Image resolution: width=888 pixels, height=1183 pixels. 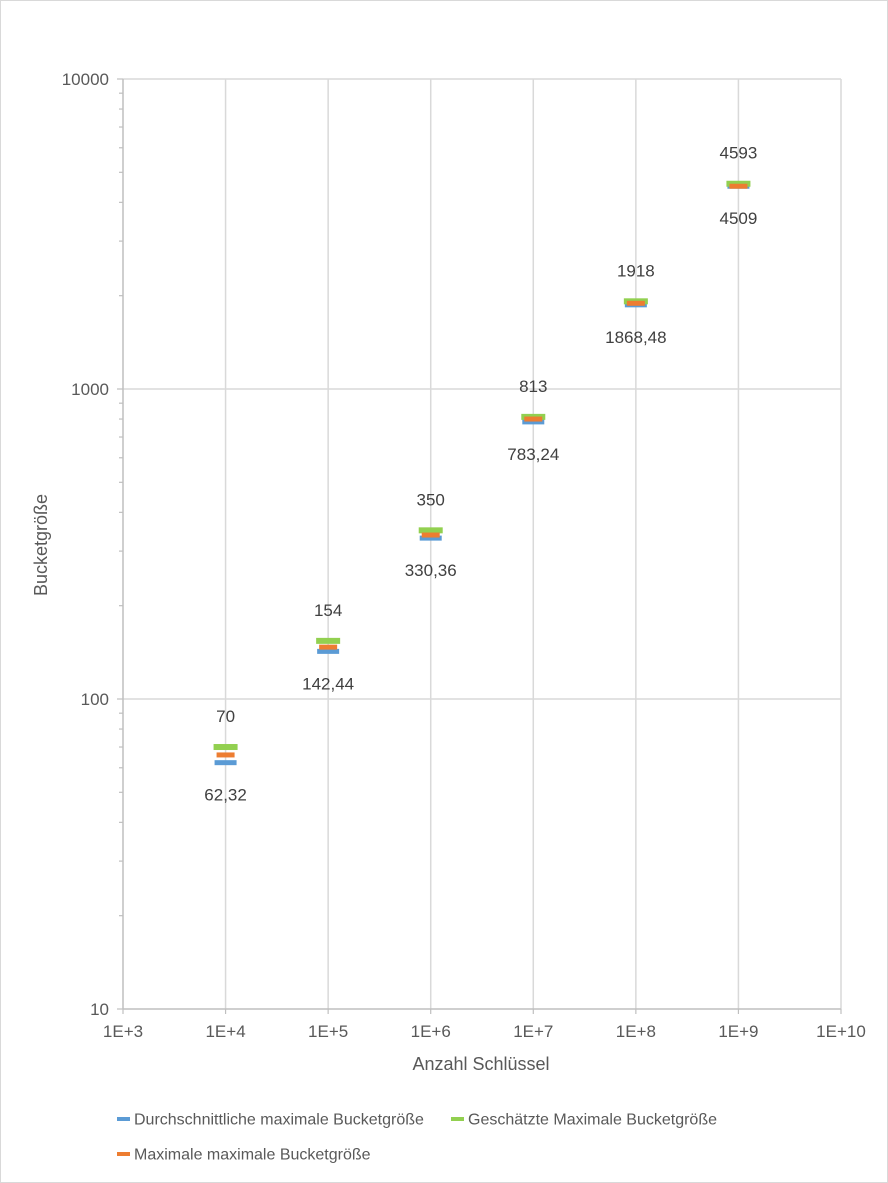 What do you see at coordinates (636, 1031) in the screenshot?
I see `x-tick-label: 1E+8` at bounding box center [636, 1031].